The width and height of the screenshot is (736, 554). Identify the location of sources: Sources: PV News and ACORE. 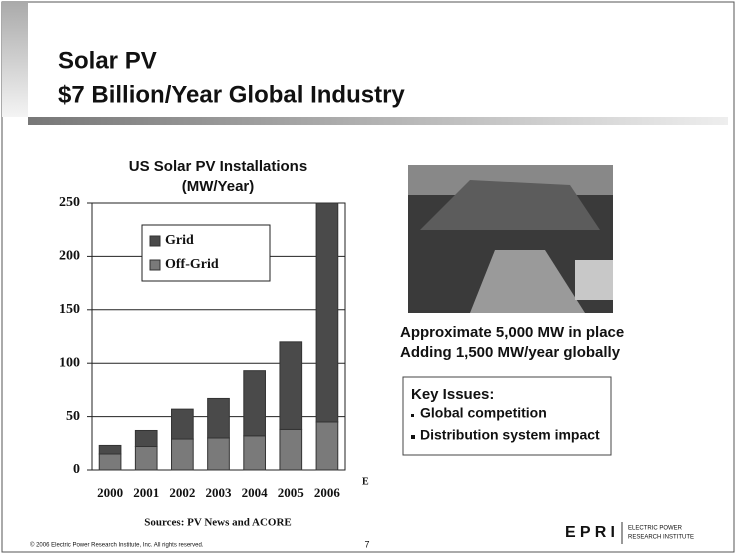
(218, 523).